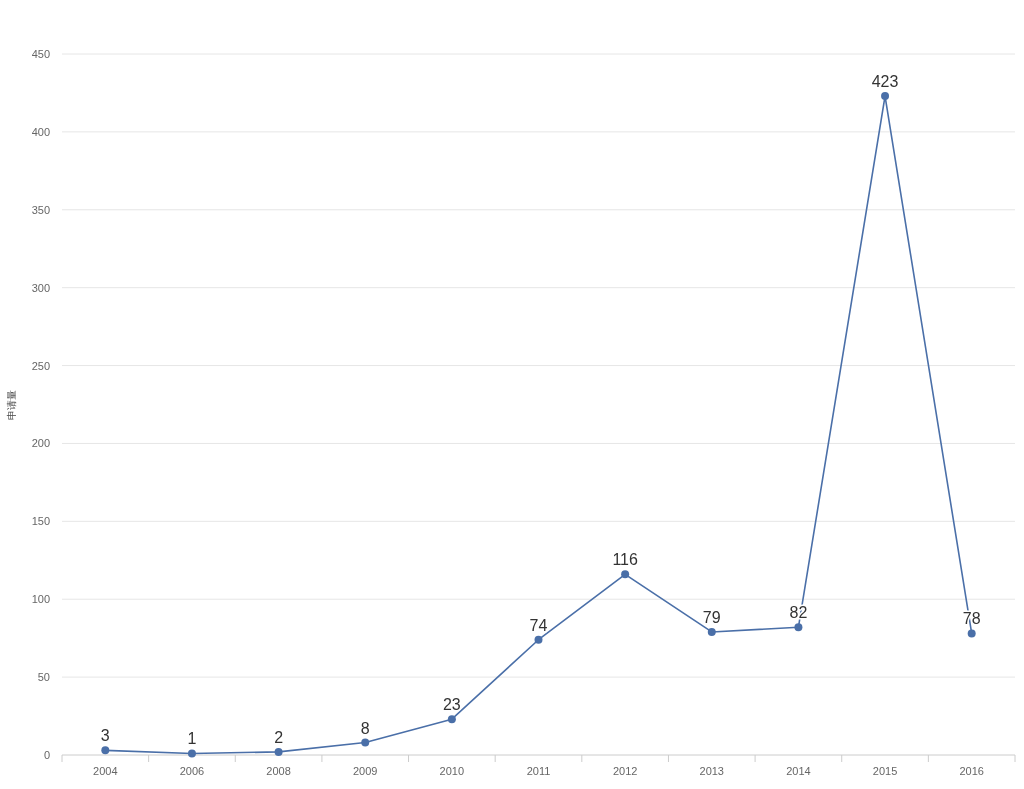 The height and width of the screenshot is (789, 1024). Describe the element at coordinates (538, 625) in the screenshot. I see `data-label: 74` at that location.